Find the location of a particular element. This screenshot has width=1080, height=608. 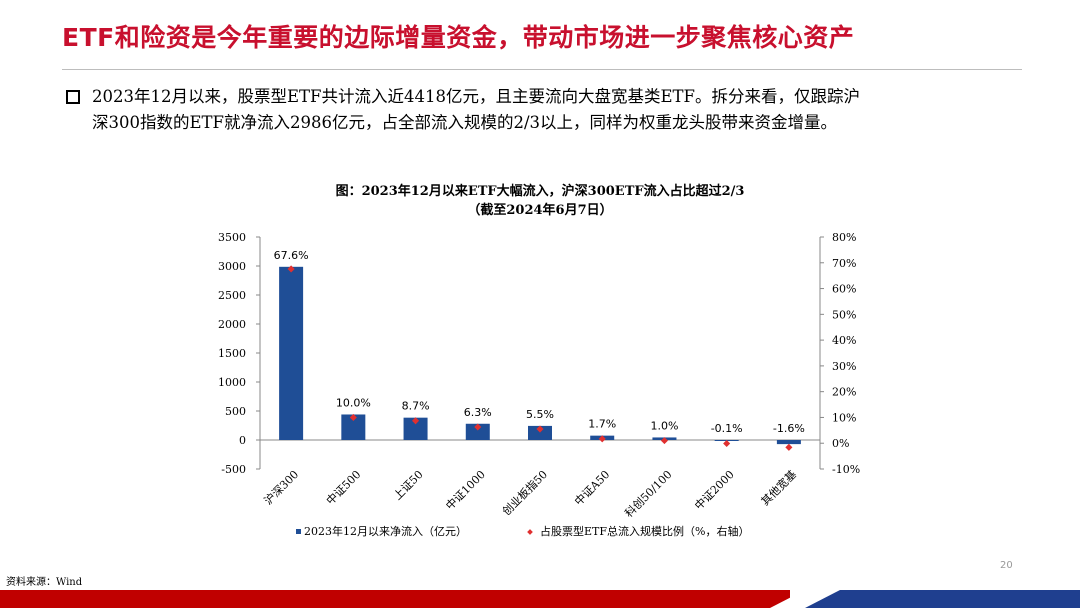

bullet-box-icon is located at coordinates (73, 97).